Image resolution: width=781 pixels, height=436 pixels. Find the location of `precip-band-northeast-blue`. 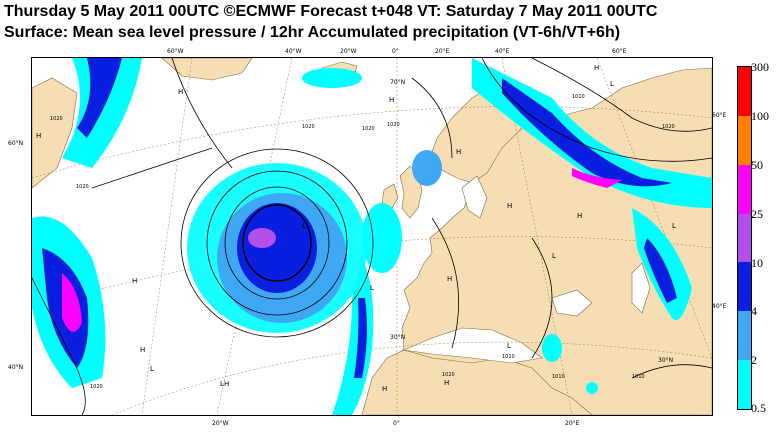

precip-band-northeast-blue is located at coordinates (587, 132).